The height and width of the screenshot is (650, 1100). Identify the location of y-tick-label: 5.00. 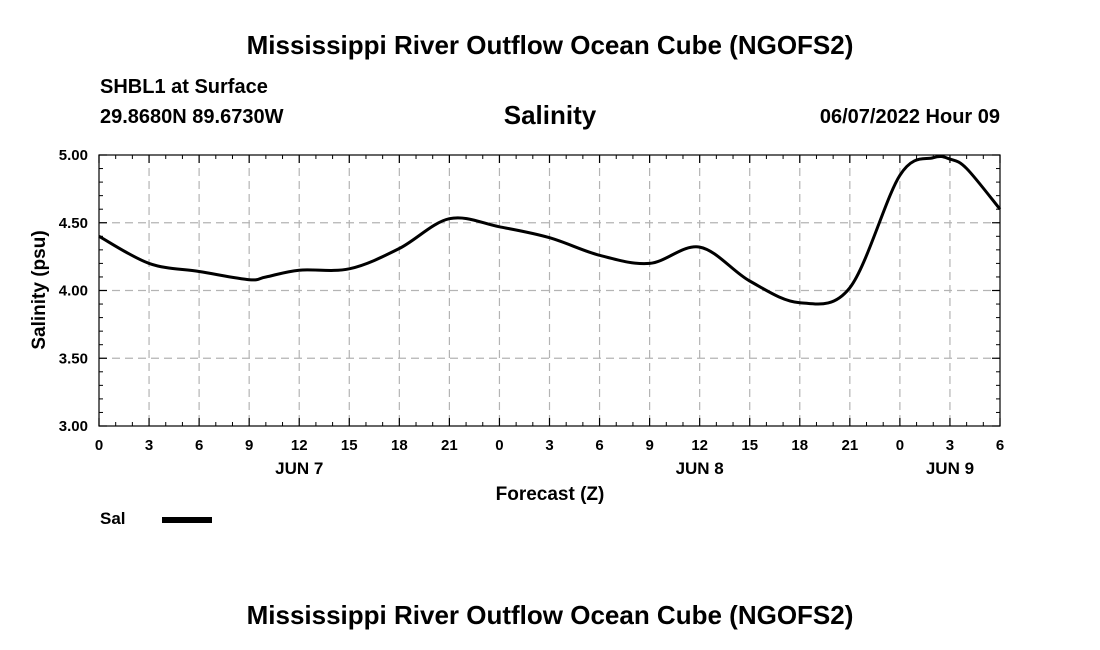
(73, 155).